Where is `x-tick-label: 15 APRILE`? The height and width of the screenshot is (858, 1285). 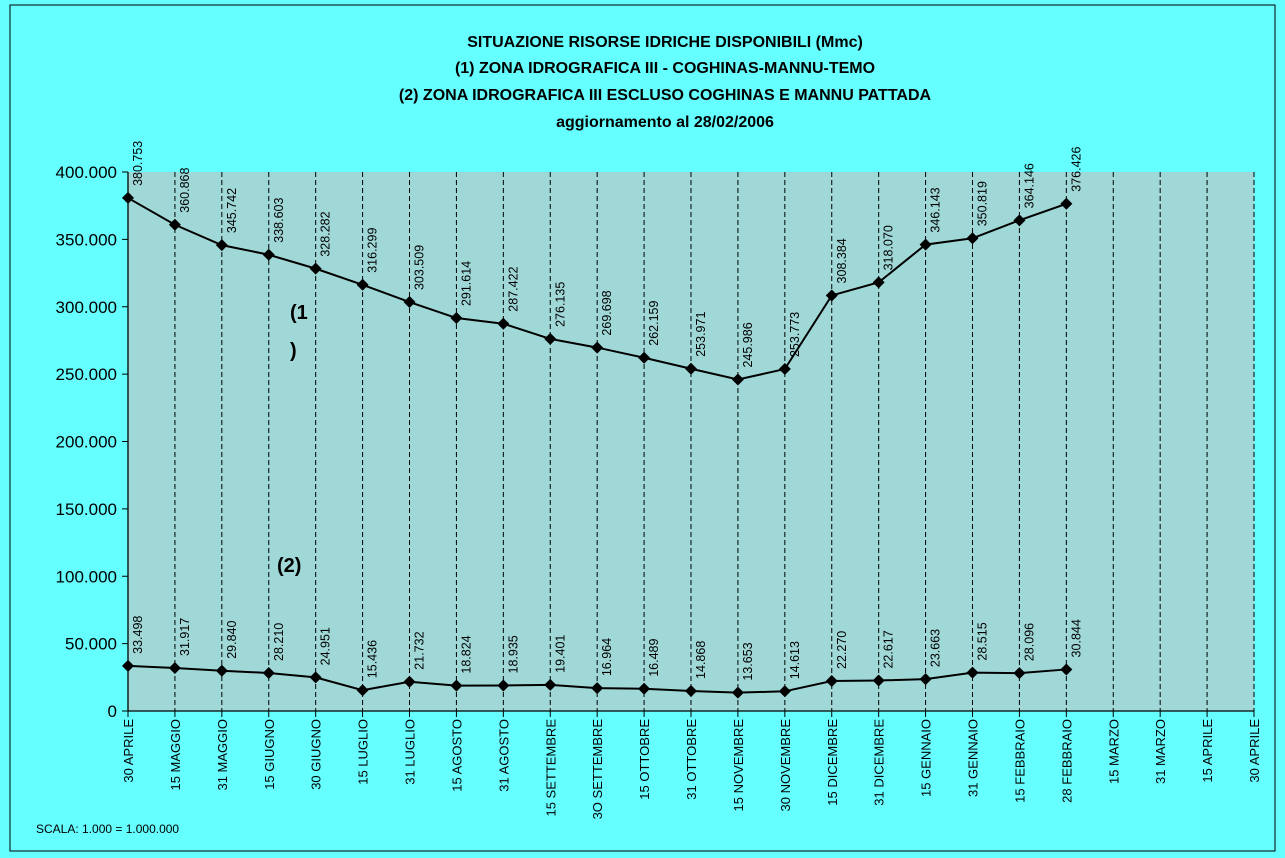 x-tick-label: 15 APRILE is located at coordinates (1207, 751).